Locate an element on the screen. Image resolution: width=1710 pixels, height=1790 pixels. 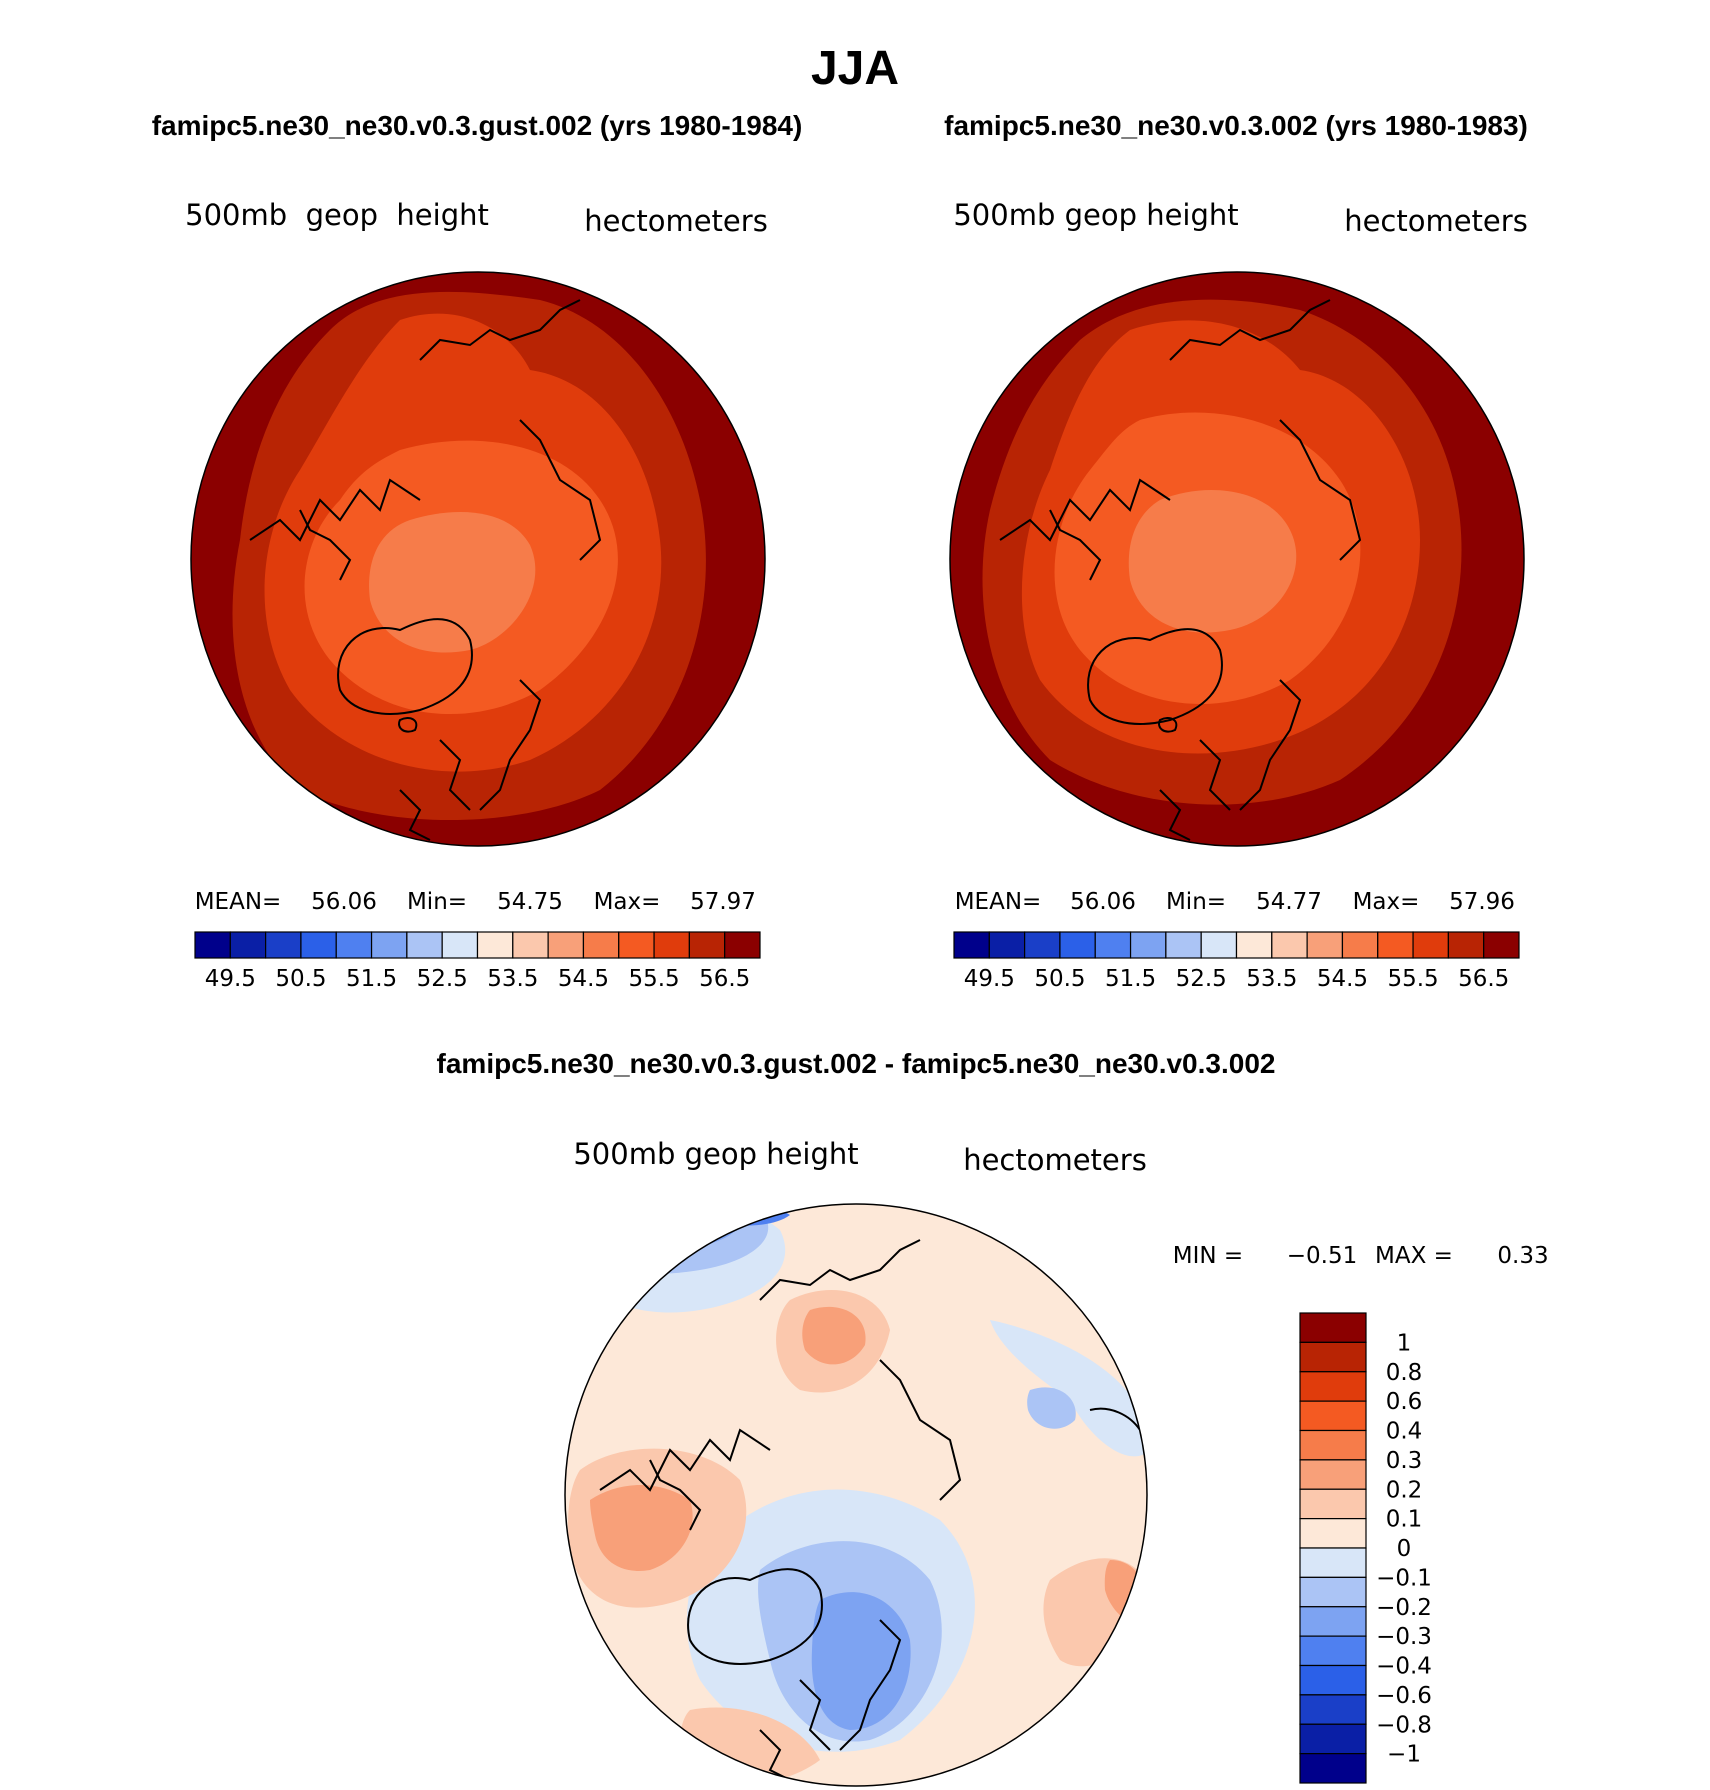
colorbar-tick-label: 0.8 is located at coordinates (1404, 1373).